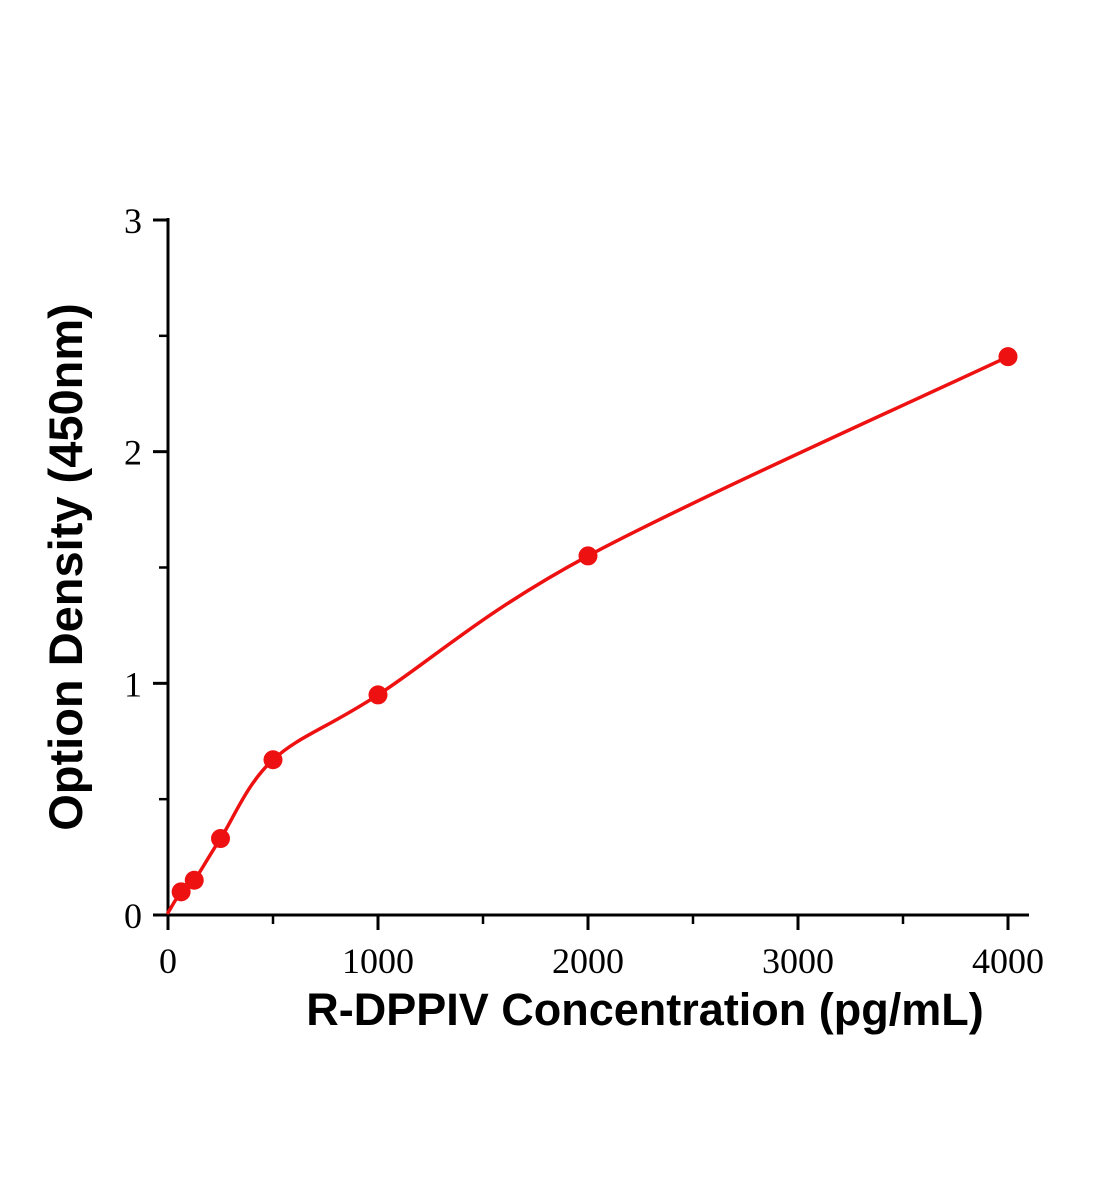 Image resolution: width=1104 pixels, height=1200 pixels. I want to click on x-axis-title: R-DPPIV Concentration (pg/mL), so click(644, 1009).